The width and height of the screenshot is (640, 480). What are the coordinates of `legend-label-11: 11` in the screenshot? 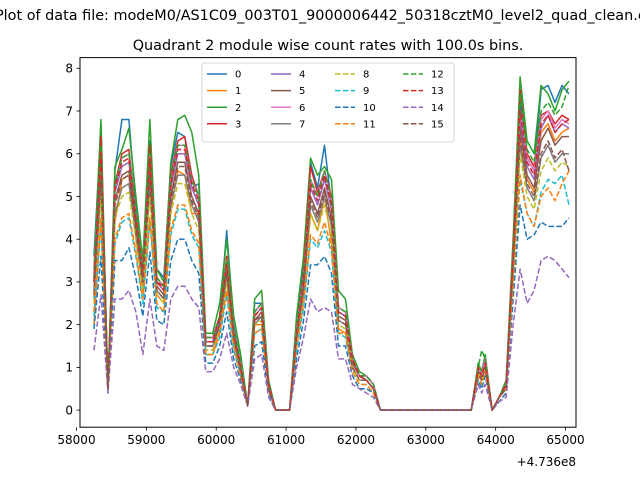 It's located at (369, 124).